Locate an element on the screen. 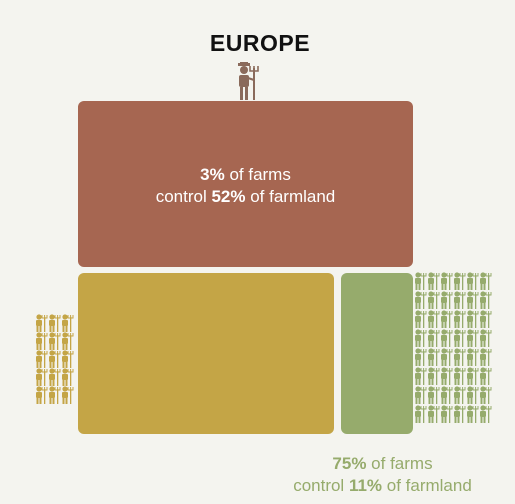 This screenshot has width=515, height=504. small-farms-share-value: 75% is located at coordinates (349, 463).